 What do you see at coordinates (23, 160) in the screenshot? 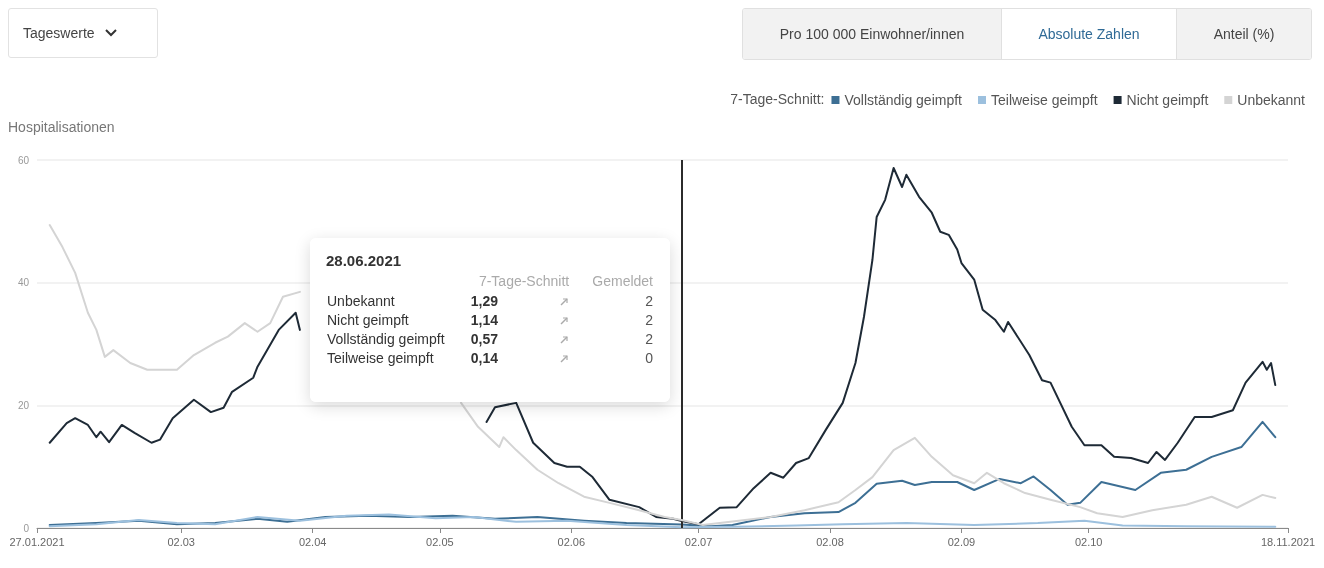
I see `y-tick-label: 60` at bounding box center [23, 160].